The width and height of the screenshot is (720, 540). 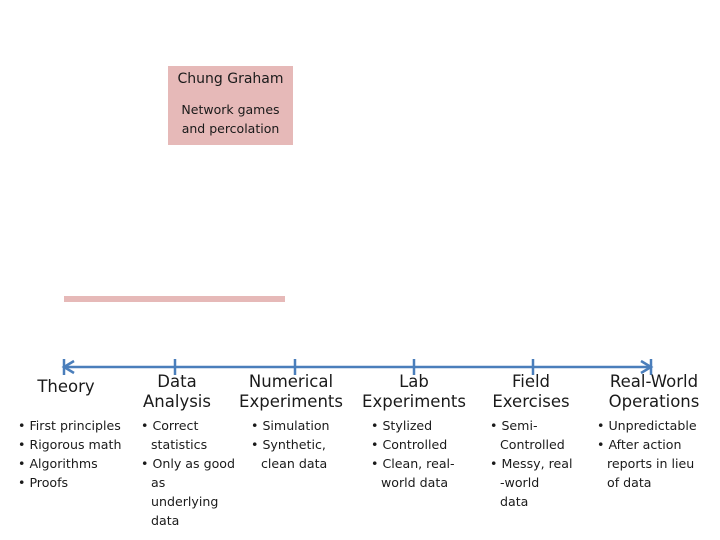 What do you see at coordinates (177, 381) in the screenshot?
I see `stage-label-line: Data` at bounding box center [177, 381].